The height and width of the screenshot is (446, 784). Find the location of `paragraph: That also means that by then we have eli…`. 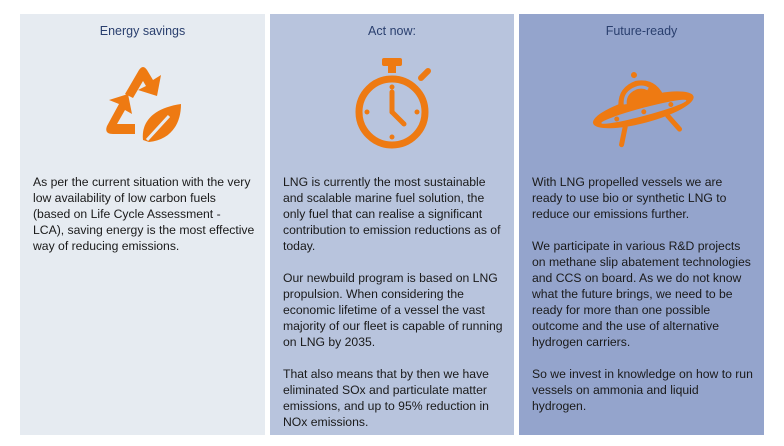

paragraph: That also means that by then we have eli… is located at coordinates (386, 398).